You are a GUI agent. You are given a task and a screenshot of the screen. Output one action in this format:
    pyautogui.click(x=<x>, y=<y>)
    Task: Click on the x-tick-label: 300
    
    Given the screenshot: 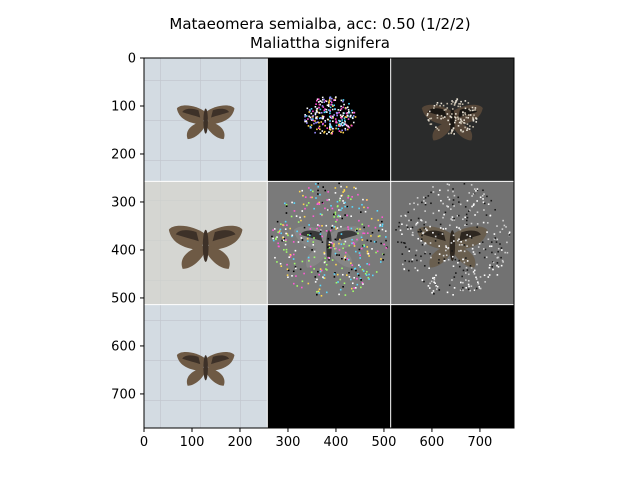 What is the action you would take?
    pyautogui.click(x=288, y=442)
    